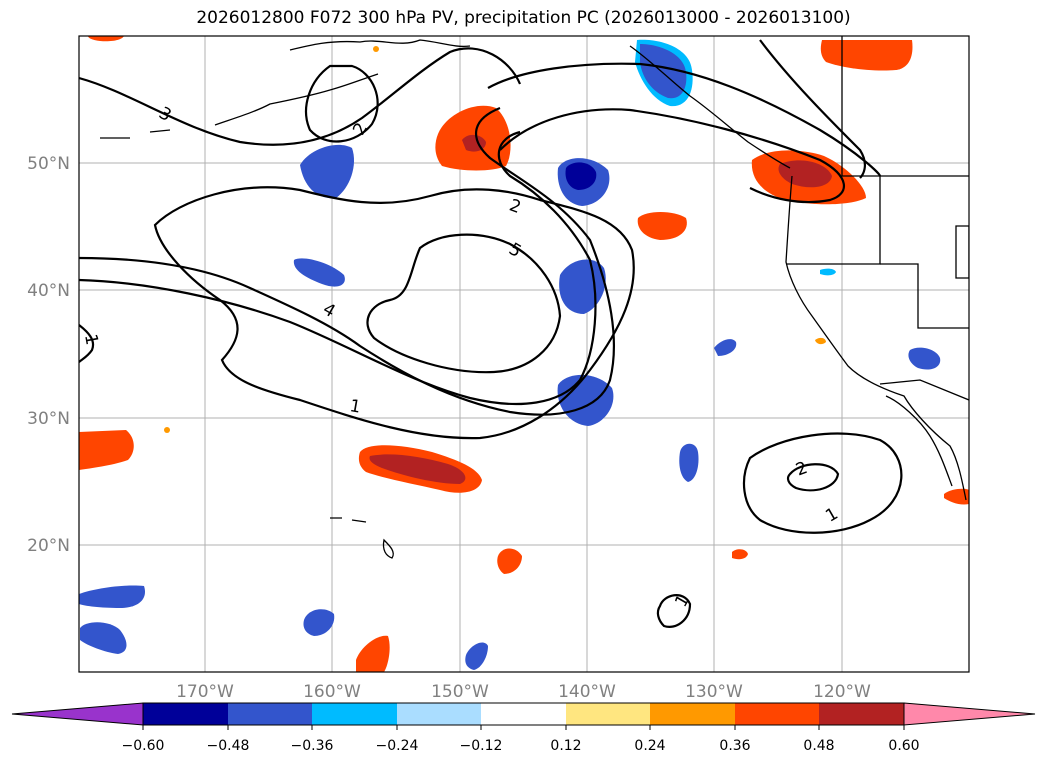  What do you see at coordinates (48, 291) in the screenshot?
I see `lat-label: 40°N` at bounding box center [48, 291].